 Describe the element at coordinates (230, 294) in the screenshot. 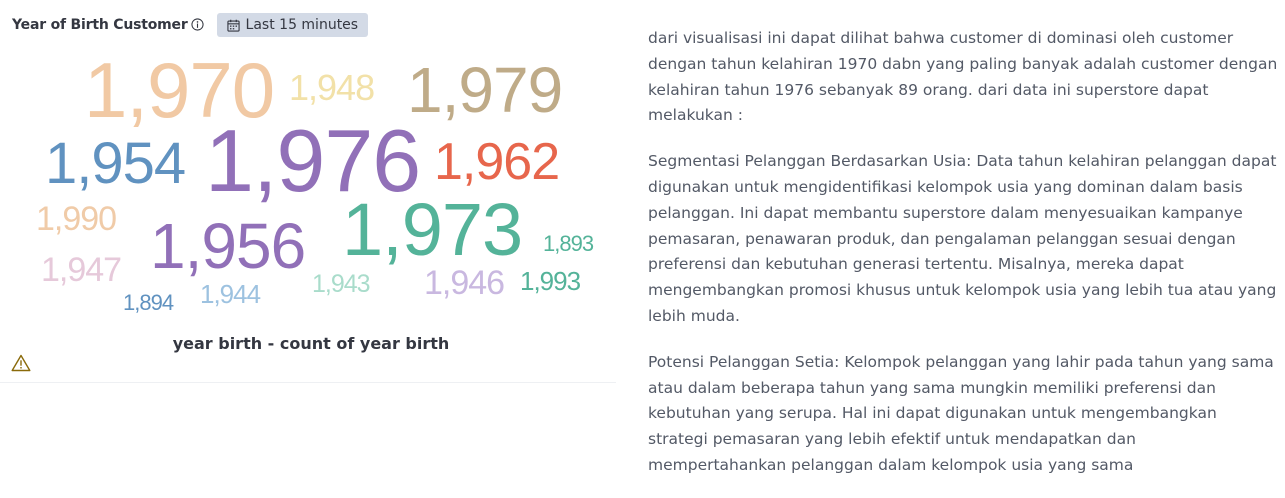

I see `tagcloud-word: 1,944` at that location.